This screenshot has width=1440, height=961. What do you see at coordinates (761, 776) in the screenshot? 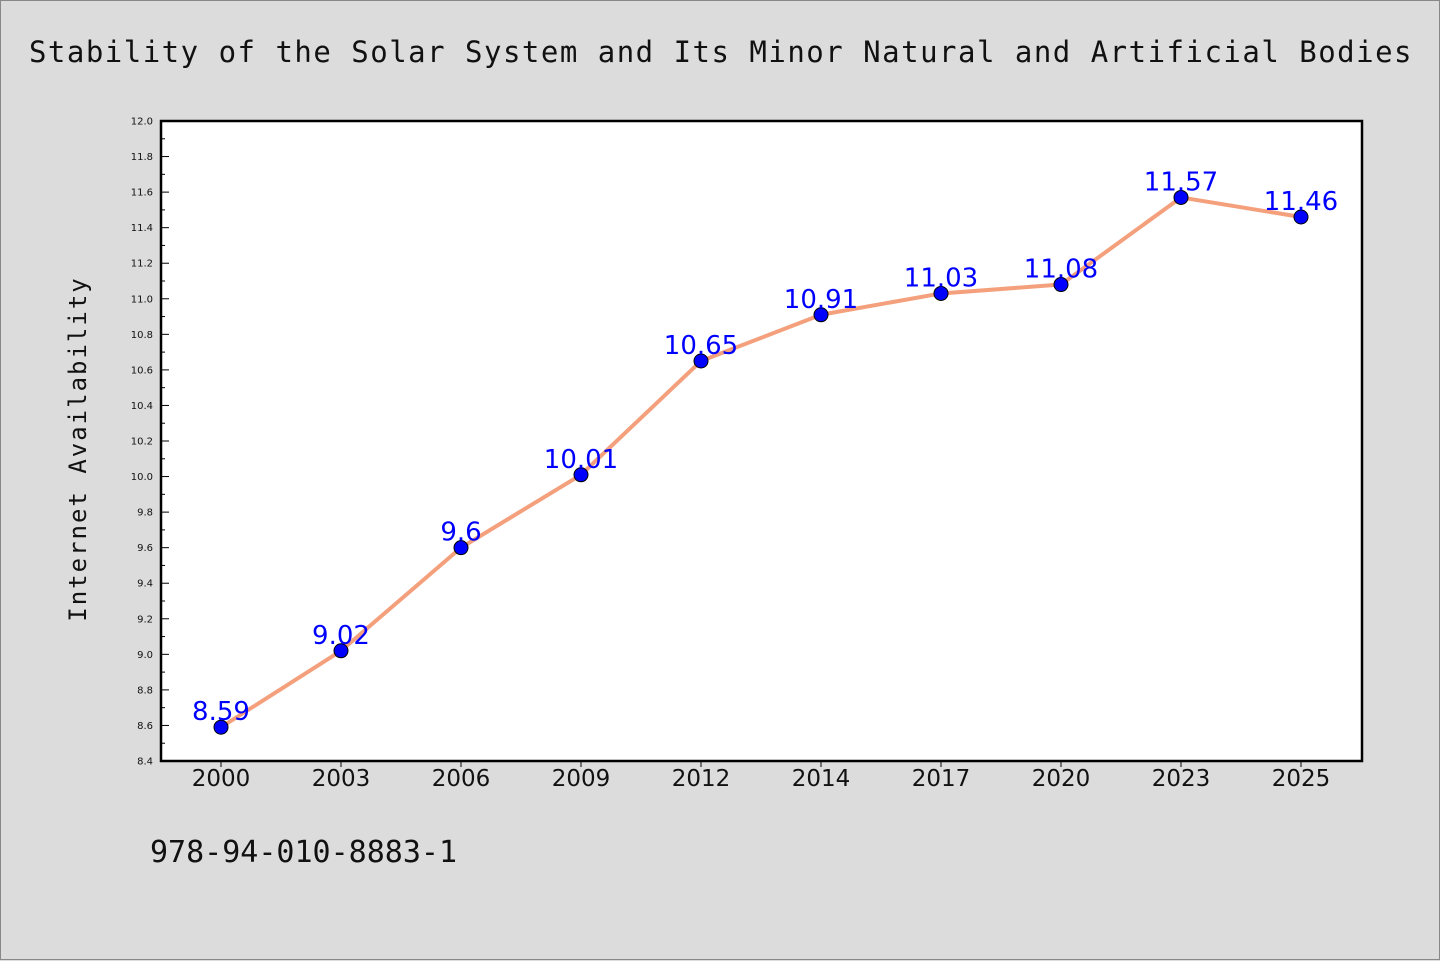
I see `x-axis: 2000 2003 2006 2009 2012 2014 2017 2020 2023 2025` at bounding box center [761, 776].